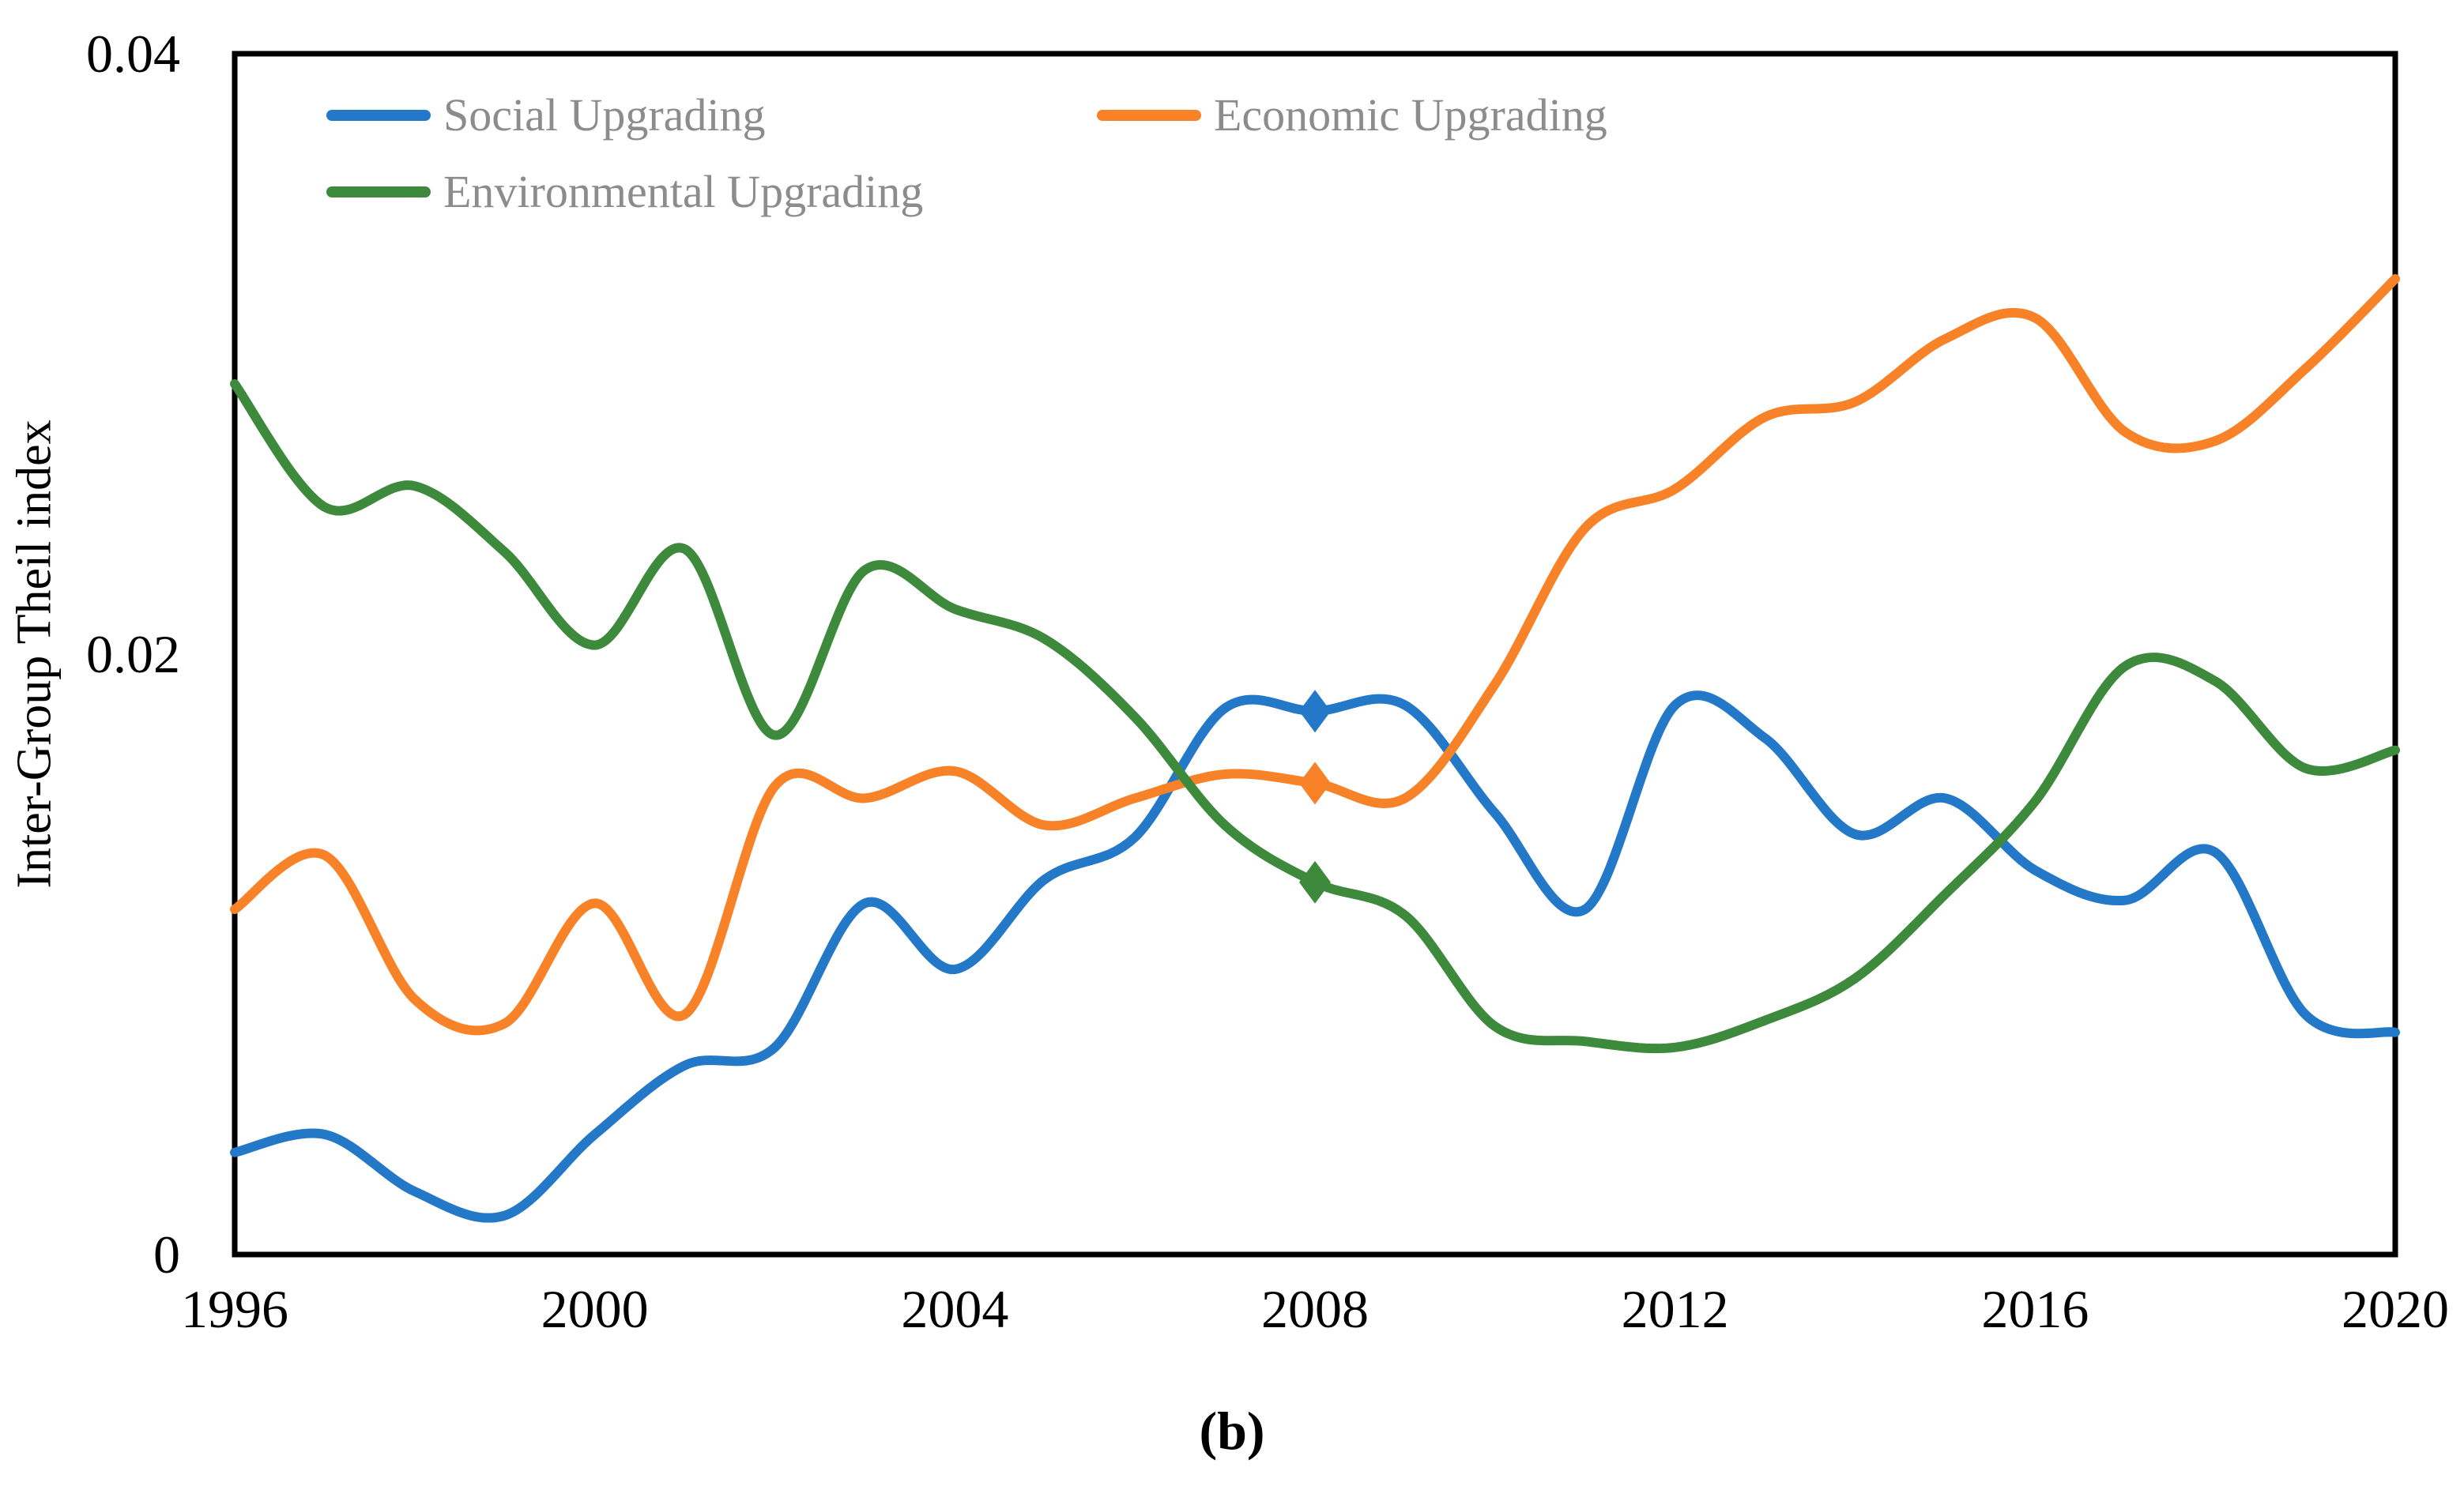 This screenshot has height=1486, width=2464. What do you see at coordinates (378, 115) in the screenshot?
I see `legend-swatch-social-upgrading` at bounding box center [378, 115].